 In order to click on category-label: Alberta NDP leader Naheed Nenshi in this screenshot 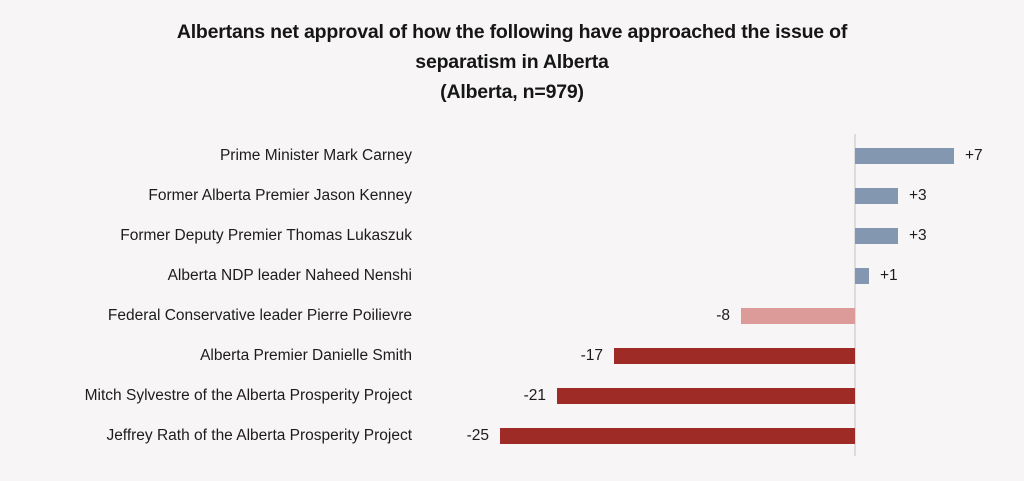, I will do `click(289, 275)`.